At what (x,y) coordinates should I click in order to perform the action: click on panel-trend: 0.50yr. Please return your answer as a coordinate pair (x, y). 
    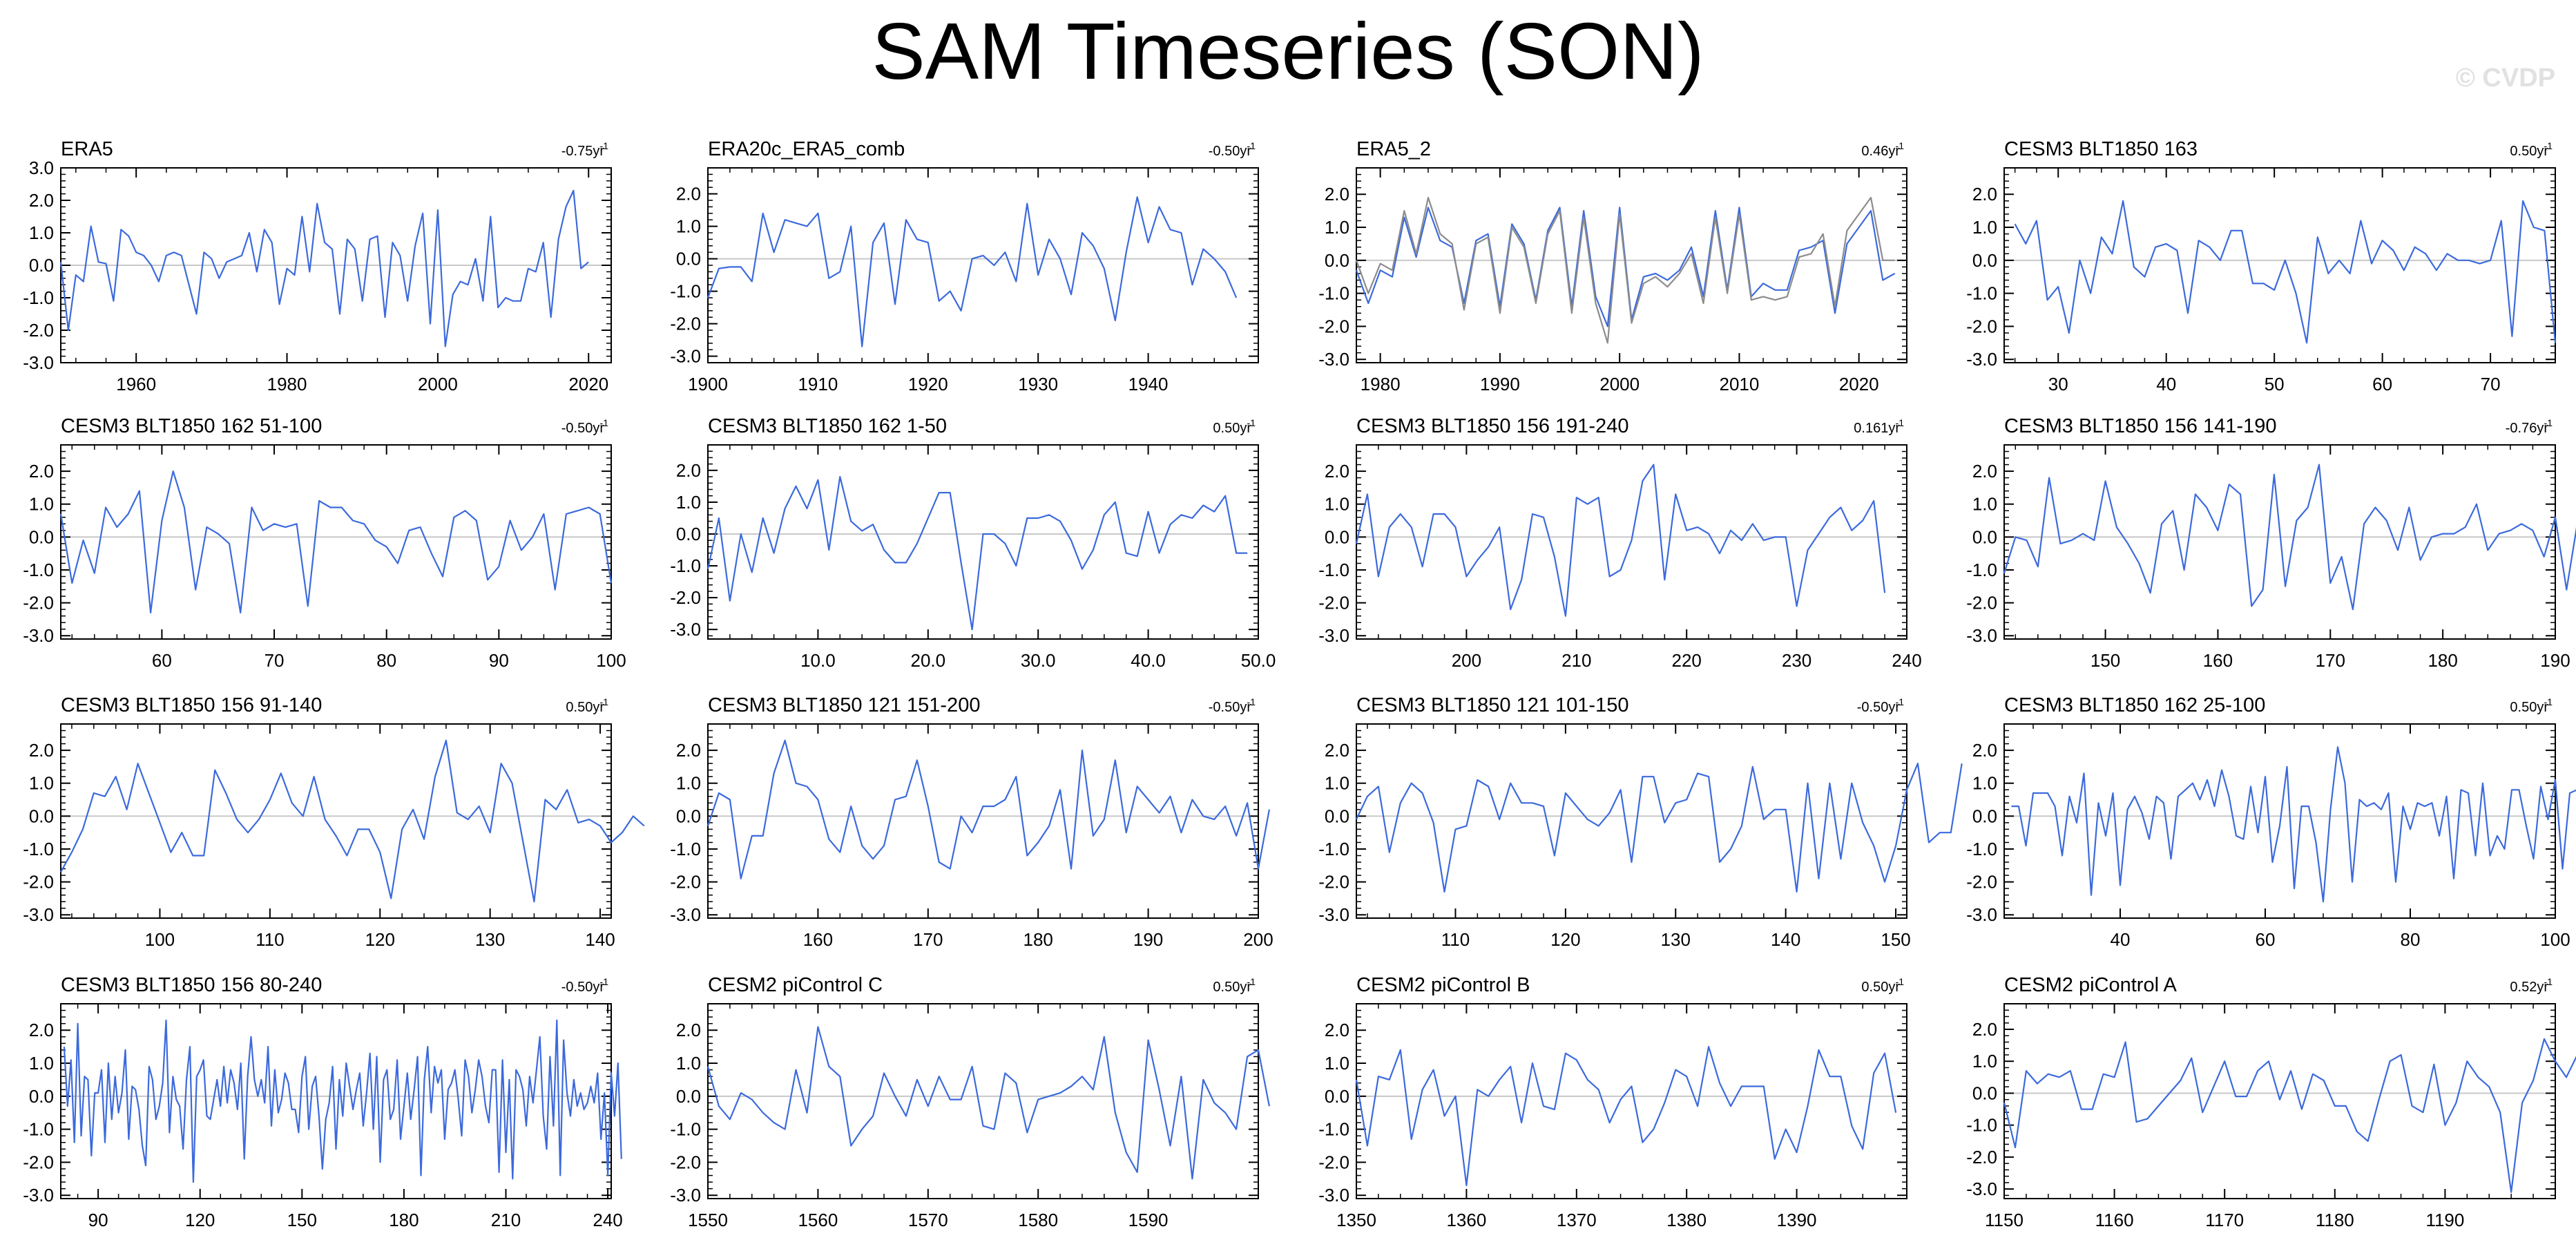
    Looking at the image, I should click on (2529, 707).